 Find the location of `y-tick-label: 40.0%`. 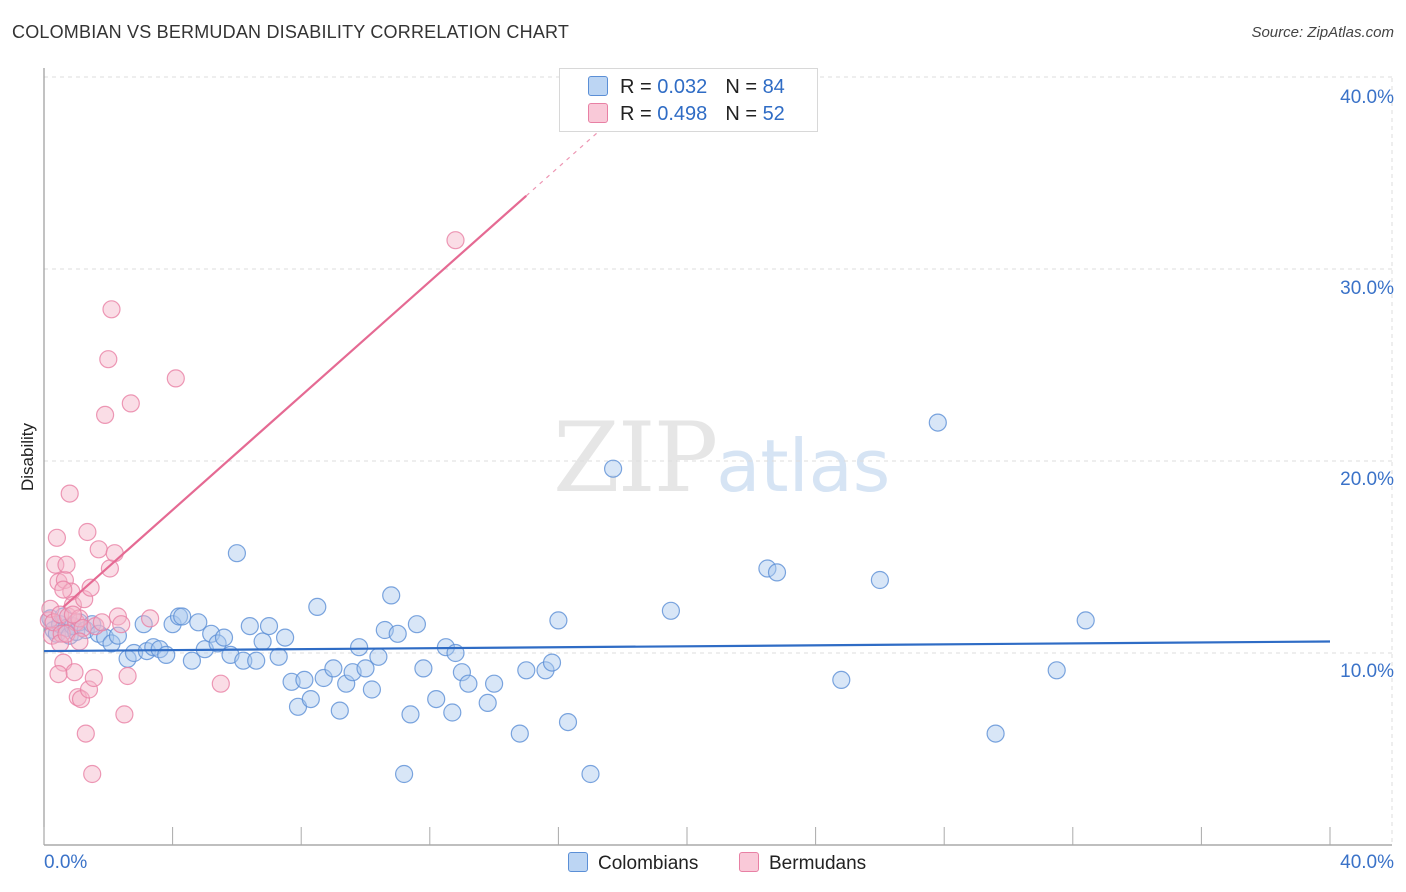

y-tick-label: 40.0% is located at coordinates (1367, 97).